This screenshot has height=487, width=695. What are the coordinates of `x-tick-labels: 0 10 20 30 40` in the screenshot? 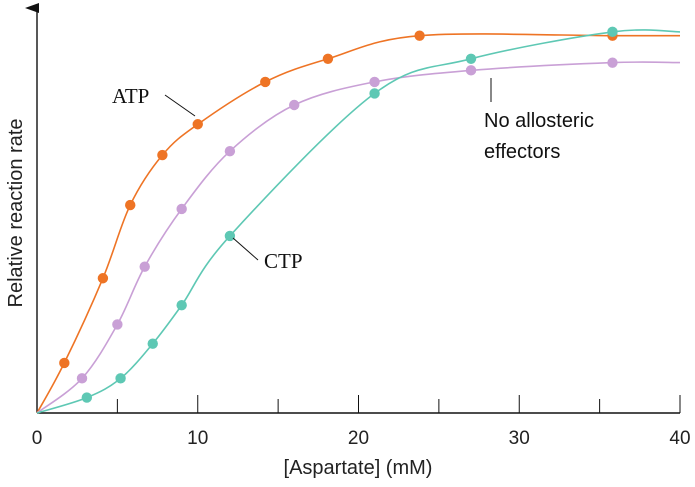 It's located at (361, 438).